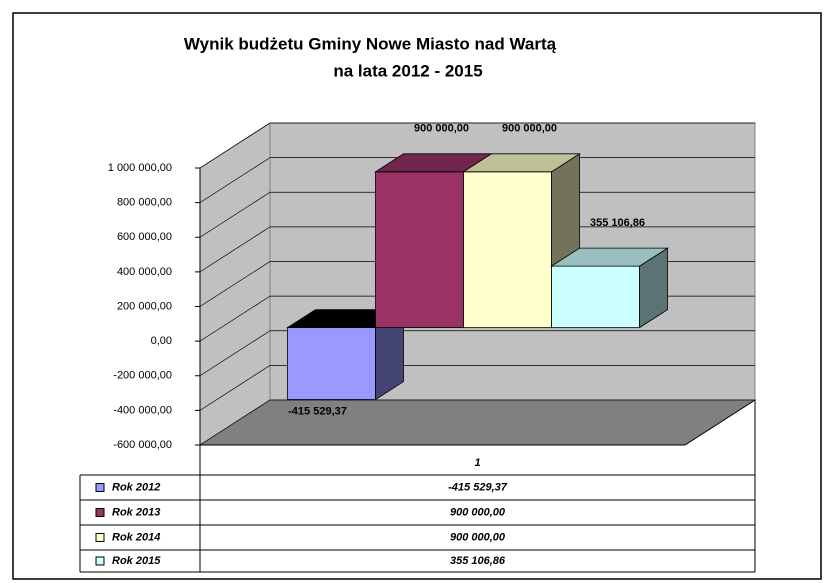 The width and height of the screenshot is (834, 583). Describe the element at coordinates (317, 411) in the screenshot. I see `value-label: -415 529,37` at that location.